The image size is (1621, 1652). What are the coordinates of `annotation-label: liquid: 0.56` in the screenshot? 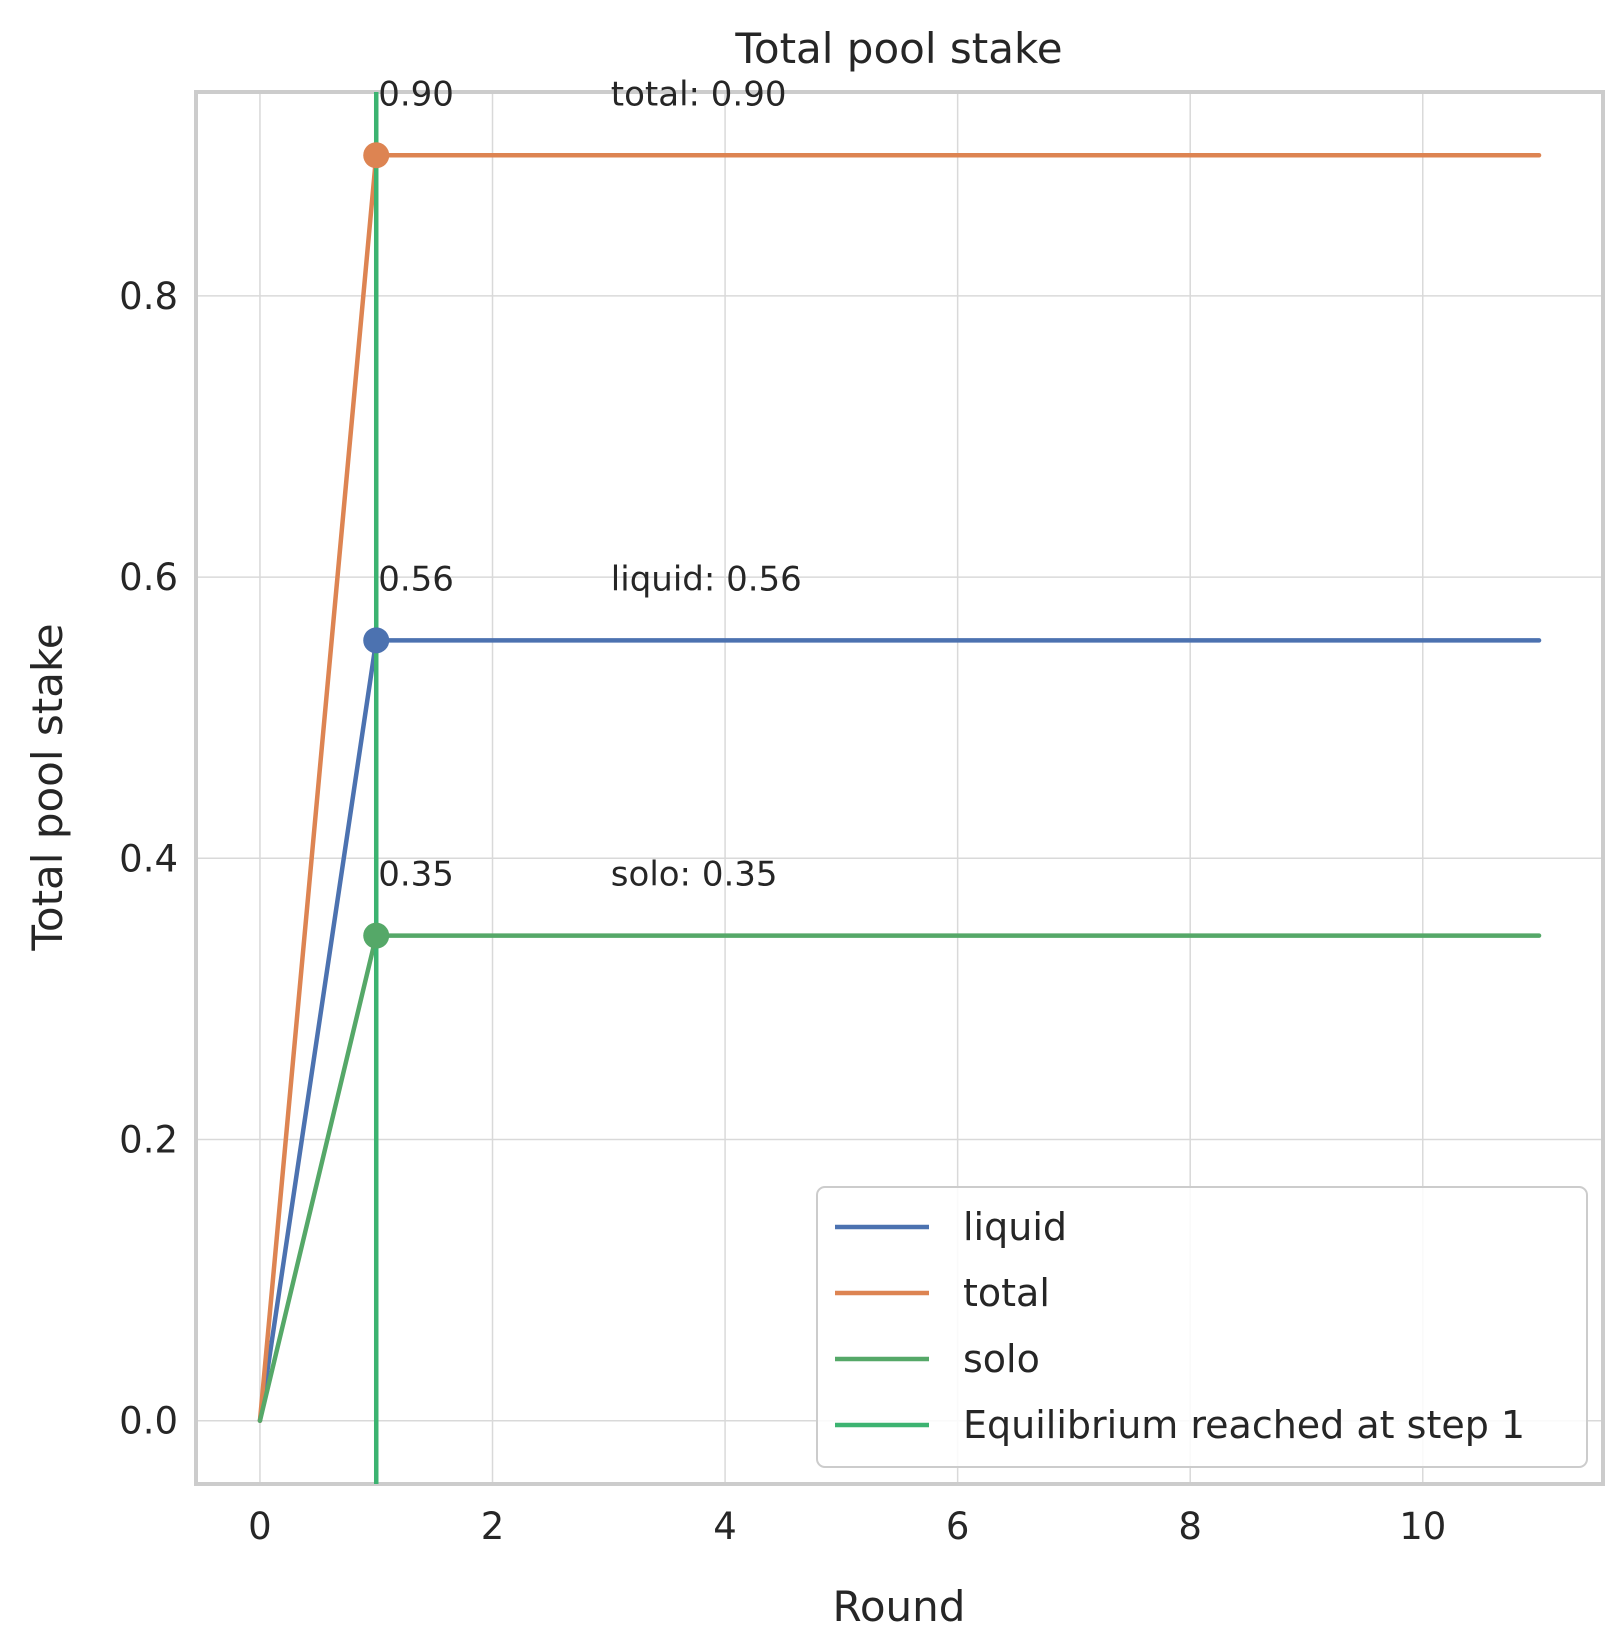 It's located at (706, 579).